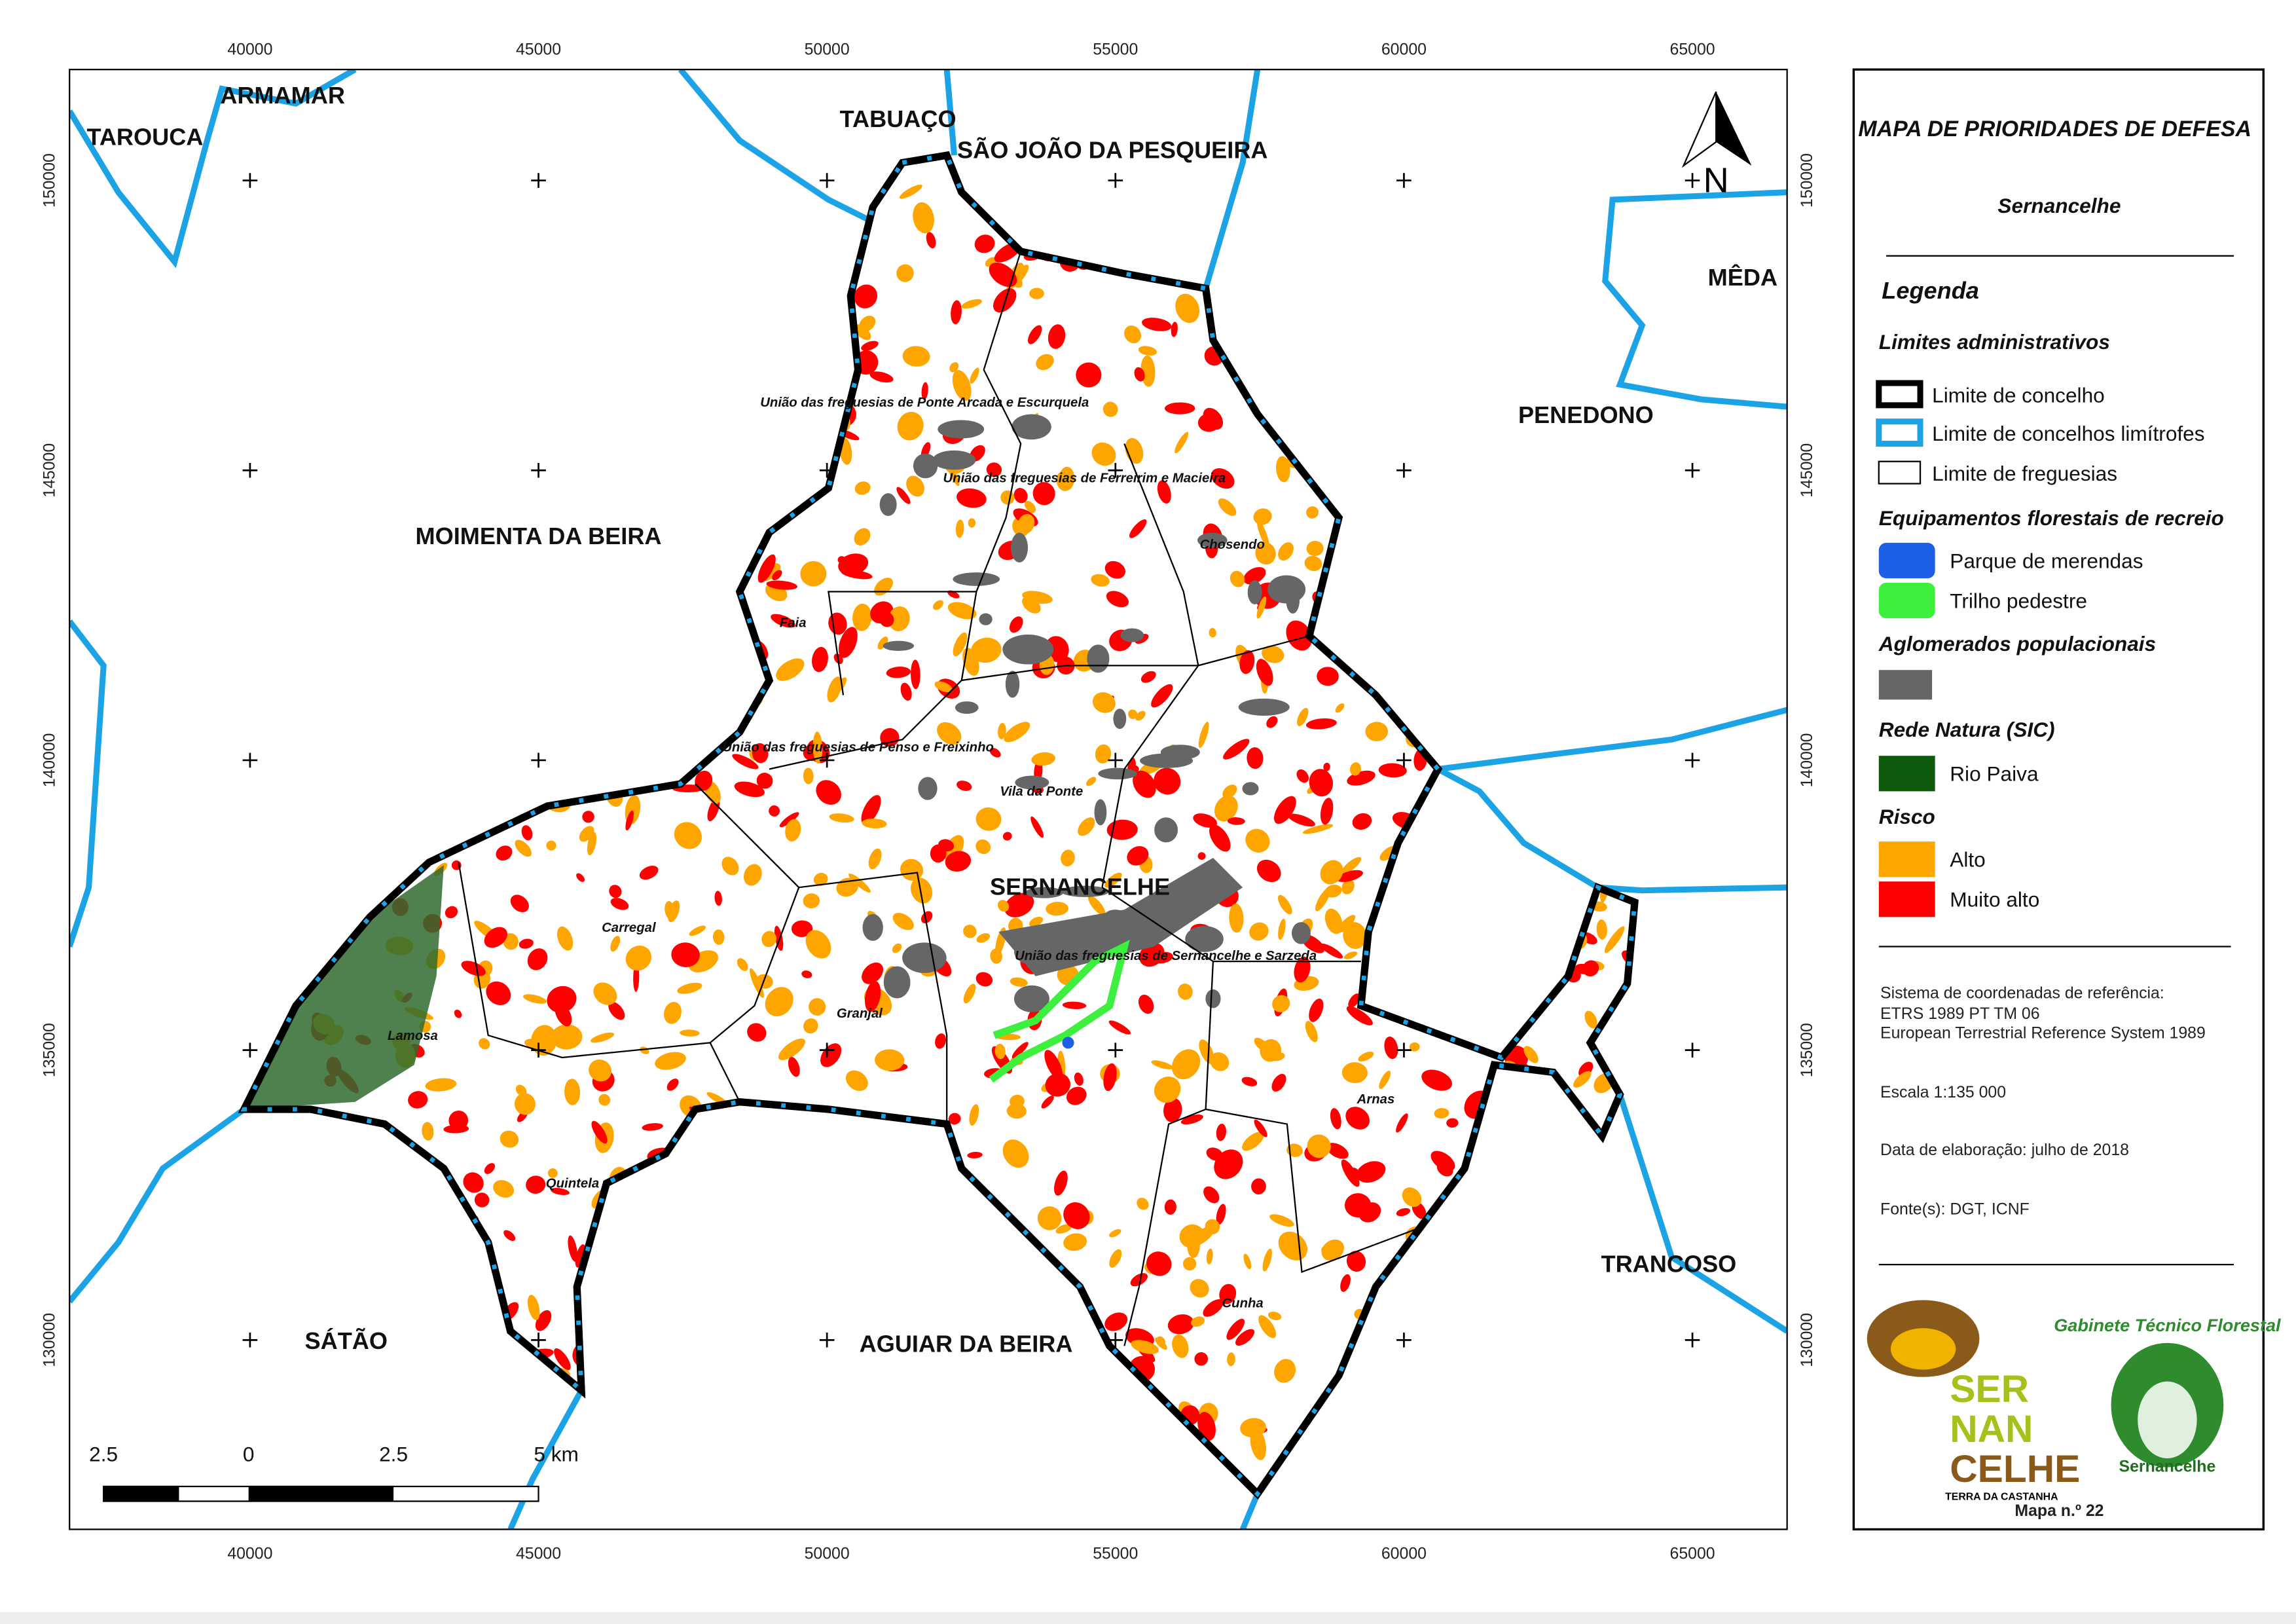 This screenshot has height=1624, width=2296. Describe the element at coordinates (1989, 1389) in the screenshot. I see `logo-text: SER` at that location.